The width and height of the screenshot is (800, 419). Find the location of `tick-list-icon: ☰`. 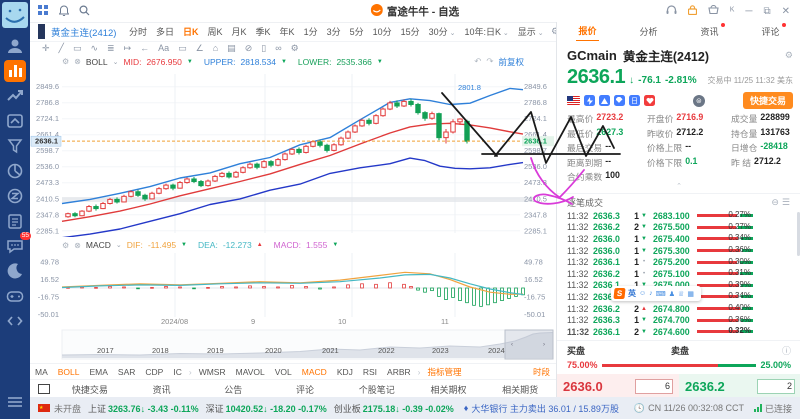

tick-list-icon: ☰ is located at coordinates (787, 202).